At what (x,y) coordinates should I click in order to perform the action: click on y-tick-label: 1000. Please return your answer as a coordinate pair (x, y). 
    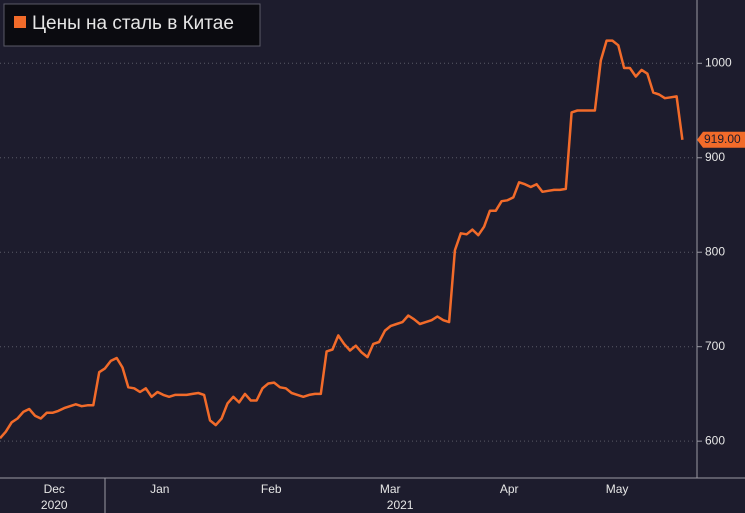
    Looking at the image, I should click on (718, 62).